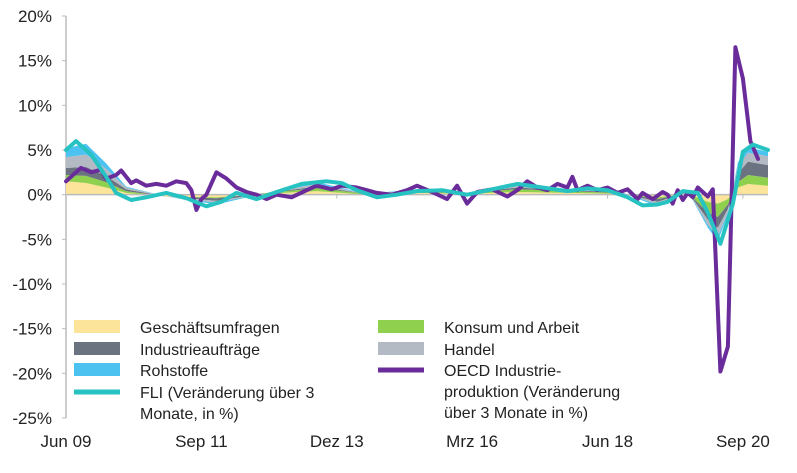 The height and width of the screenshot is (473, 797). What do you see at coordinates (32, 418) in the screenshot?
I see `y-tick-label: -25%` at bounding box center [32, 418].